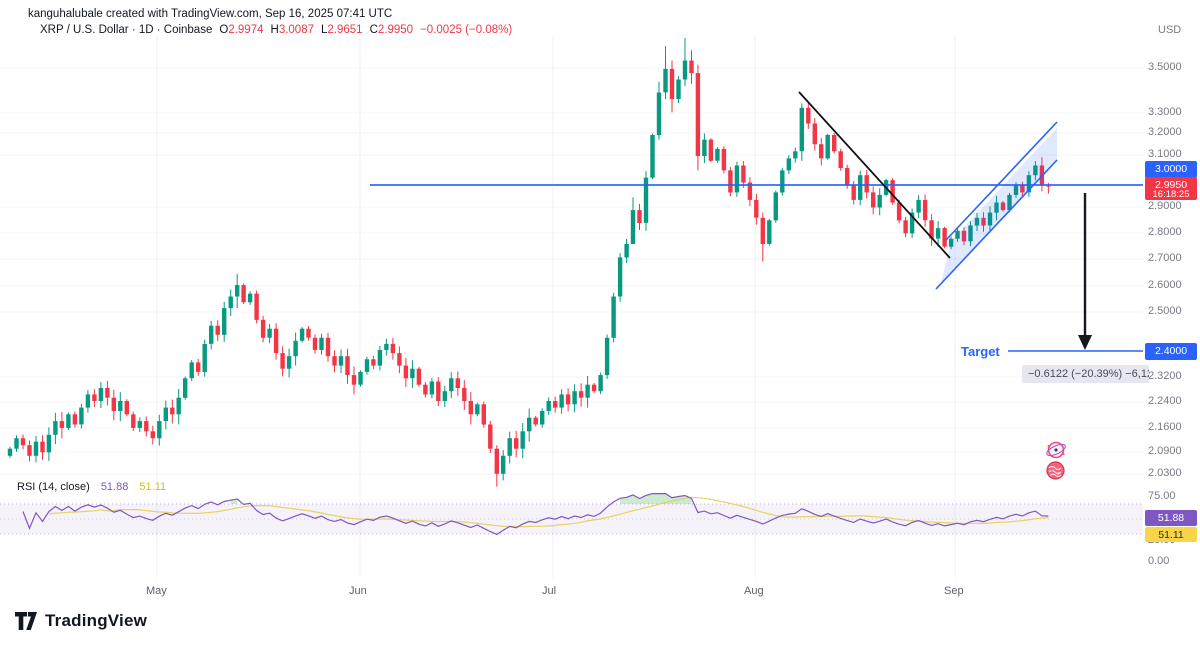 The width and height of the screenshot is (1200, 646). I want to click on ascending-channel-fill, so click(999, 205).